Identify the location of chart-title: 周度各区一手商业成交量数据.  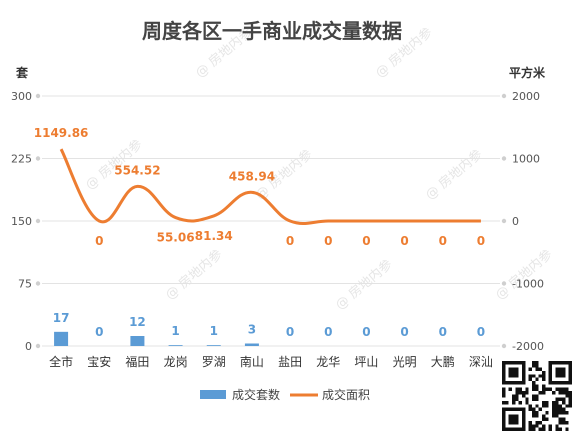
(272, 31).